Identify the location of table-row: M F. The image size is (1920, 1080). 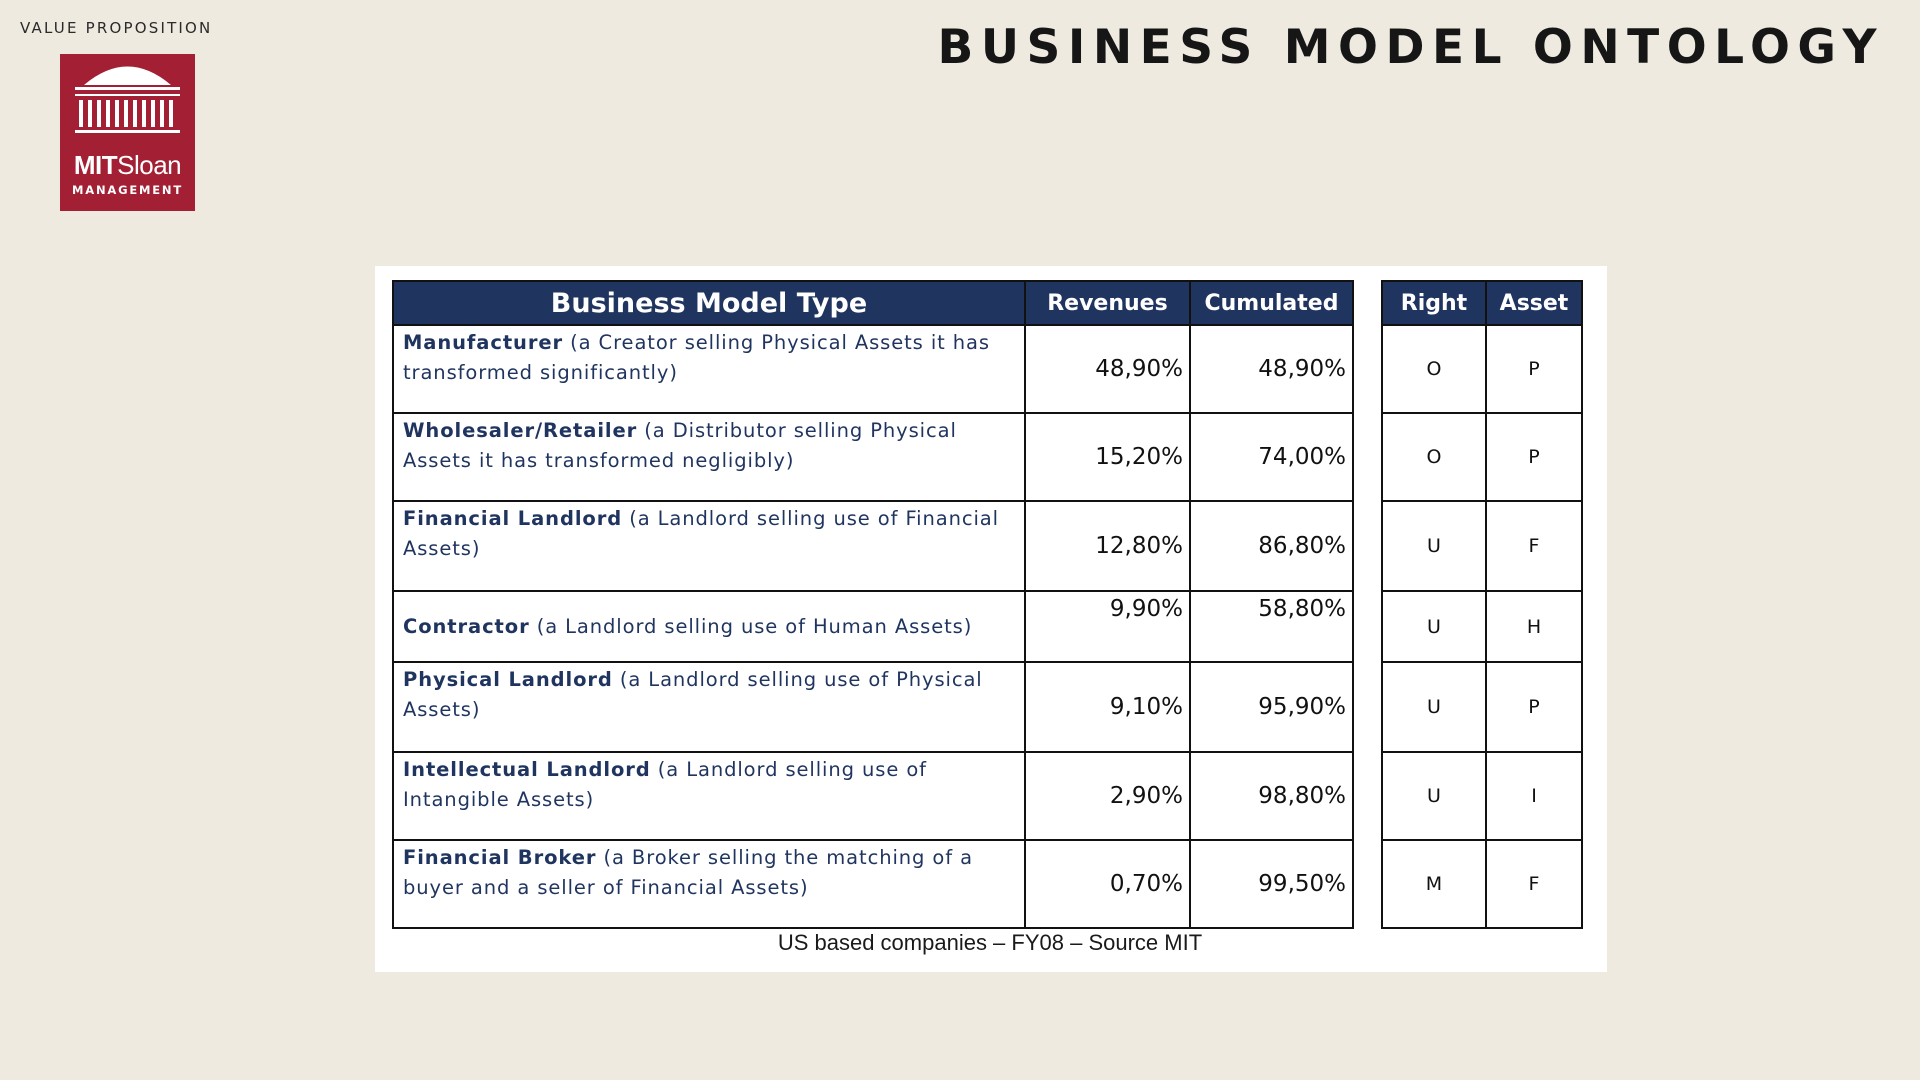
(1482, 884).